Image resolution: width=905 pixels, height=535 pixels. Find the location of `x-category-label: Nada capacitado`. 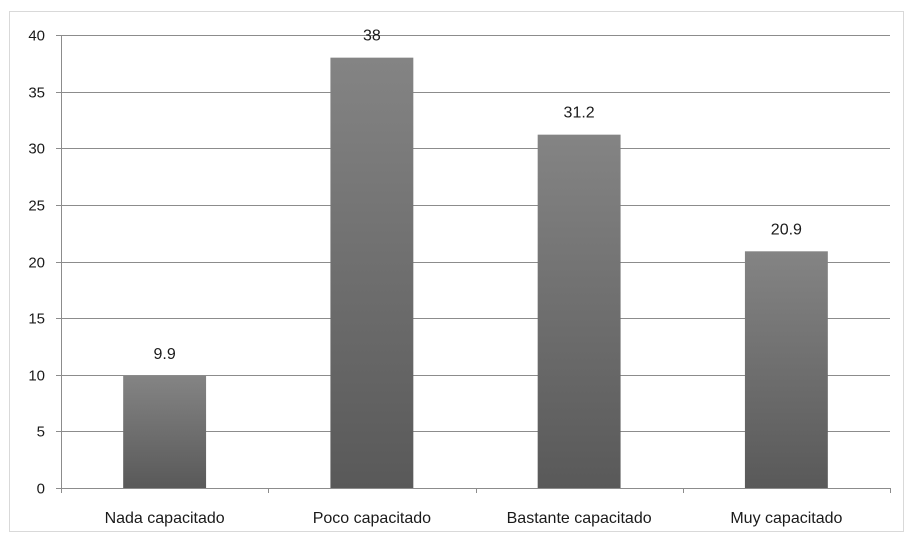

x-category-label: Nada capacitado is located at coordinates (165, 518).